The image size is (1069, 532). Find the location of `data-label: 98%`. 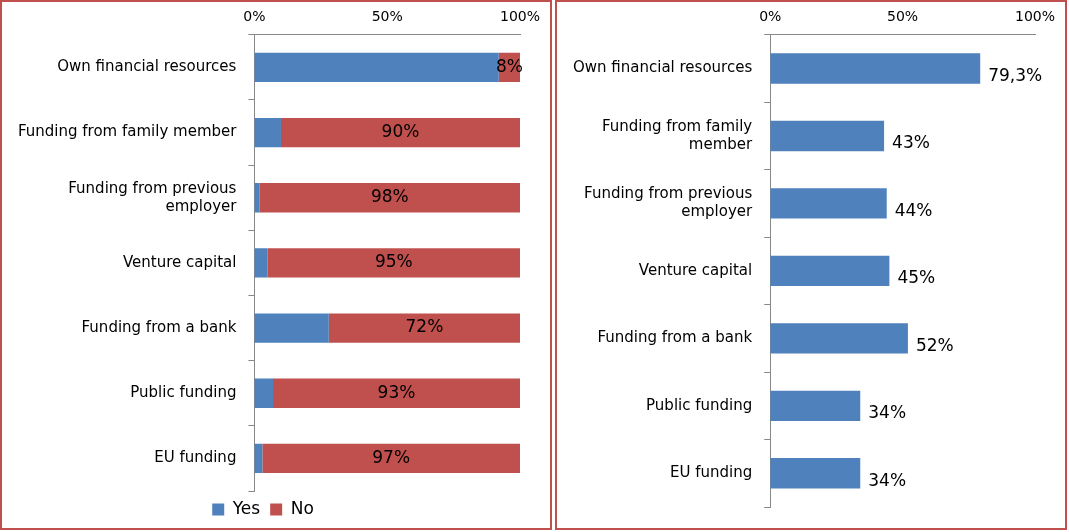

data-label: 98% is located at coordinates (389, 196).